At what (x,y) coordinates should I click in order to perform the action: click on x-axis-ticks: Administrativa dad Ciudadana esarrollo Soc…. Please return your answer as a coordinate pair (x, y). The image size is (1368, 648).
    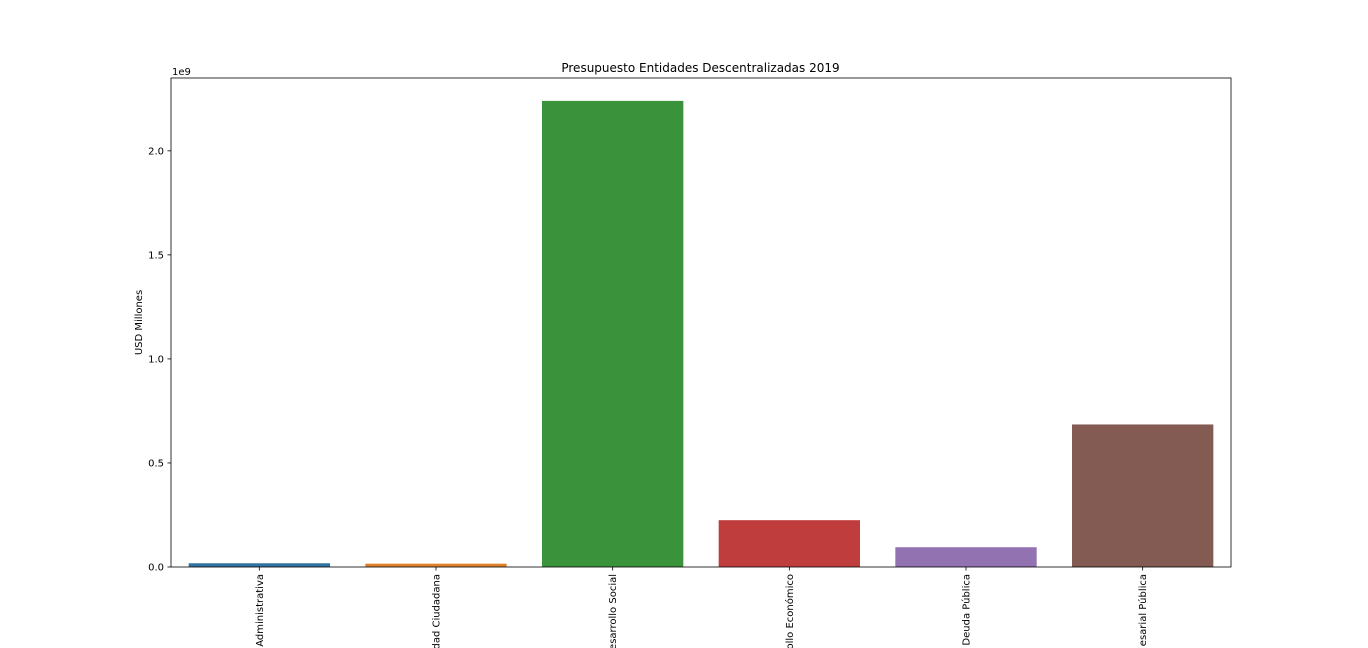
    Looking at the image, I should click on (702, 607).